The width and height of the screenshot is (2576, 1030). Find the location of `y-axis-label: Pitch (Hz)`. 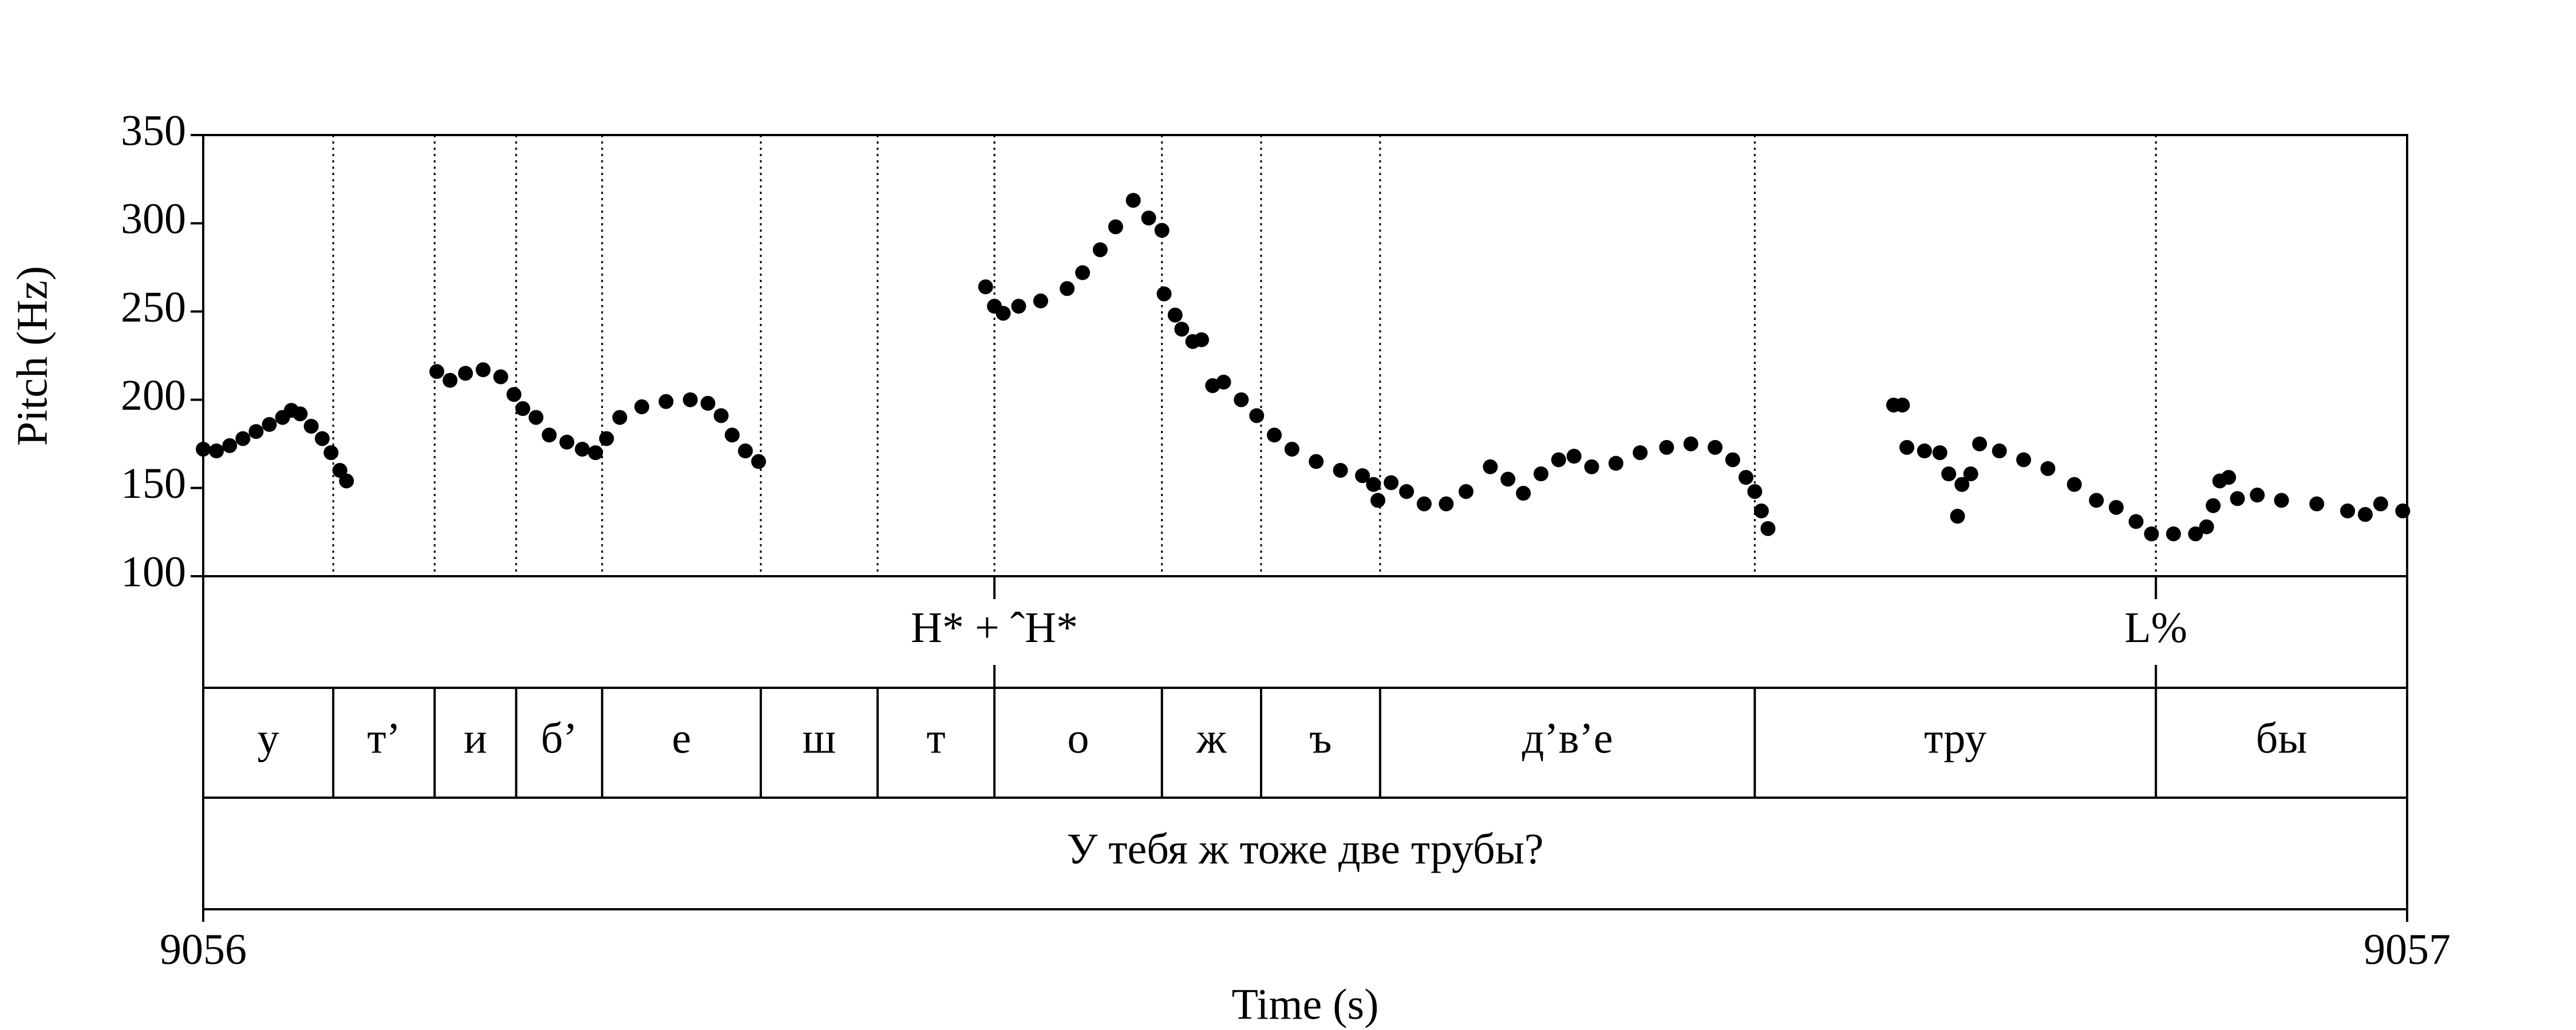

y-axis-label: Pitch (Hz) is located at coordinates (32, 356).